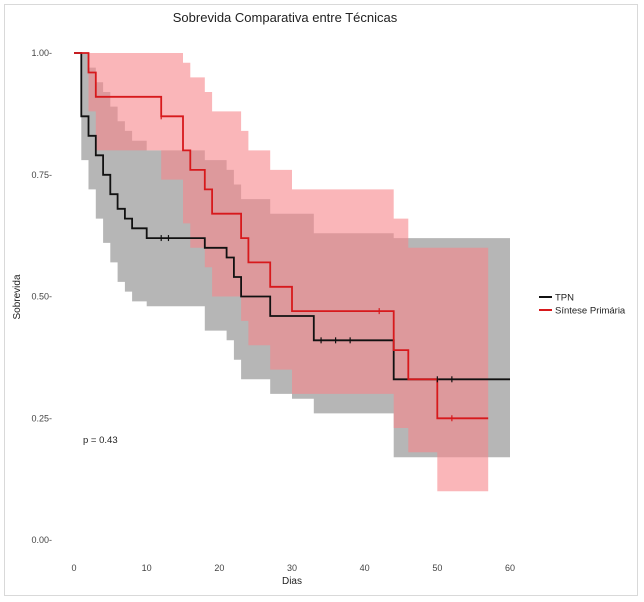  What do you see at coordinates (147, 568) in the screenshot?
I see `x-tick-label: 10` at bounding box center [147, 568].